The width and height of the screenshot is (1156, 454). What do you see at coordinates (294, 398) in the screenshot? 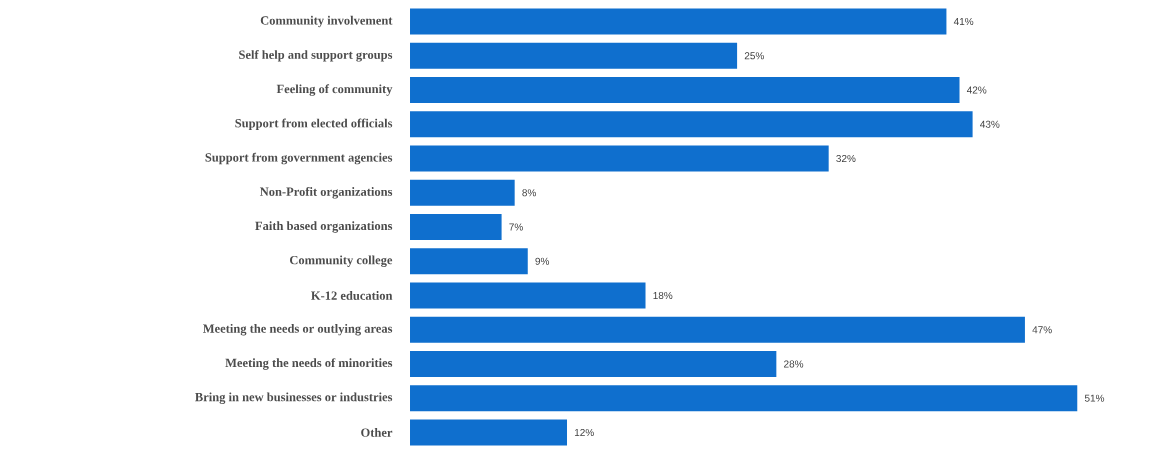
I see `y-tick-label: Bring in new businesses or industries` at bounding box center [294, 398].